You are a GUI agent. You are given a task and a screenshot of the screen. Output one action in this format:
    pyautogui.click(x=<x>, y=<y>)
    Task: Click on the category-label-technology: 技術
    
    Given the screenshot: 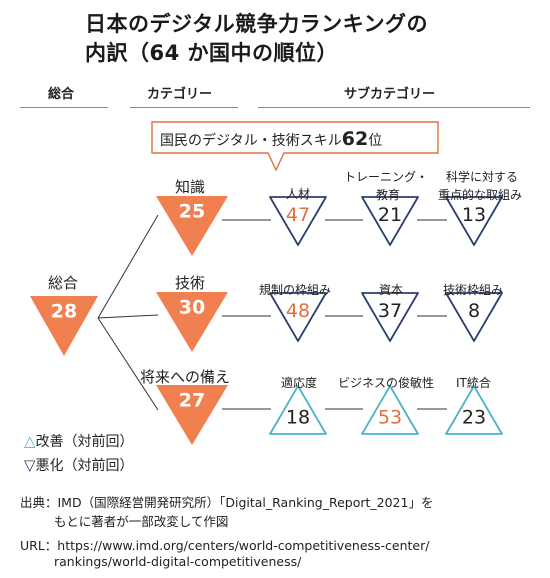 What is the action you would take?
    pyautogui.click(x=190, y=283)
    